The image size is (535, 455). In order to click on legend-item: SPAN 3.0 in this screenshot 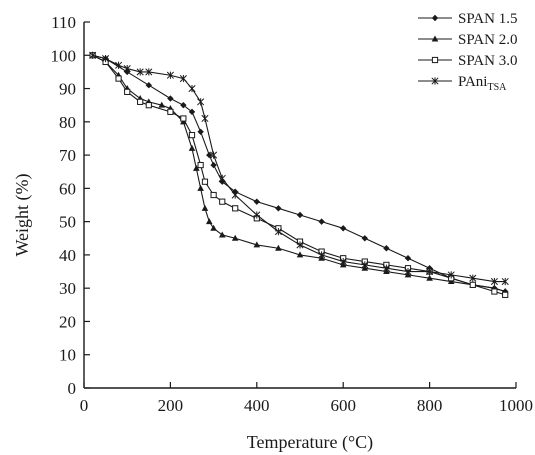, I will do `click(467, 61)`.